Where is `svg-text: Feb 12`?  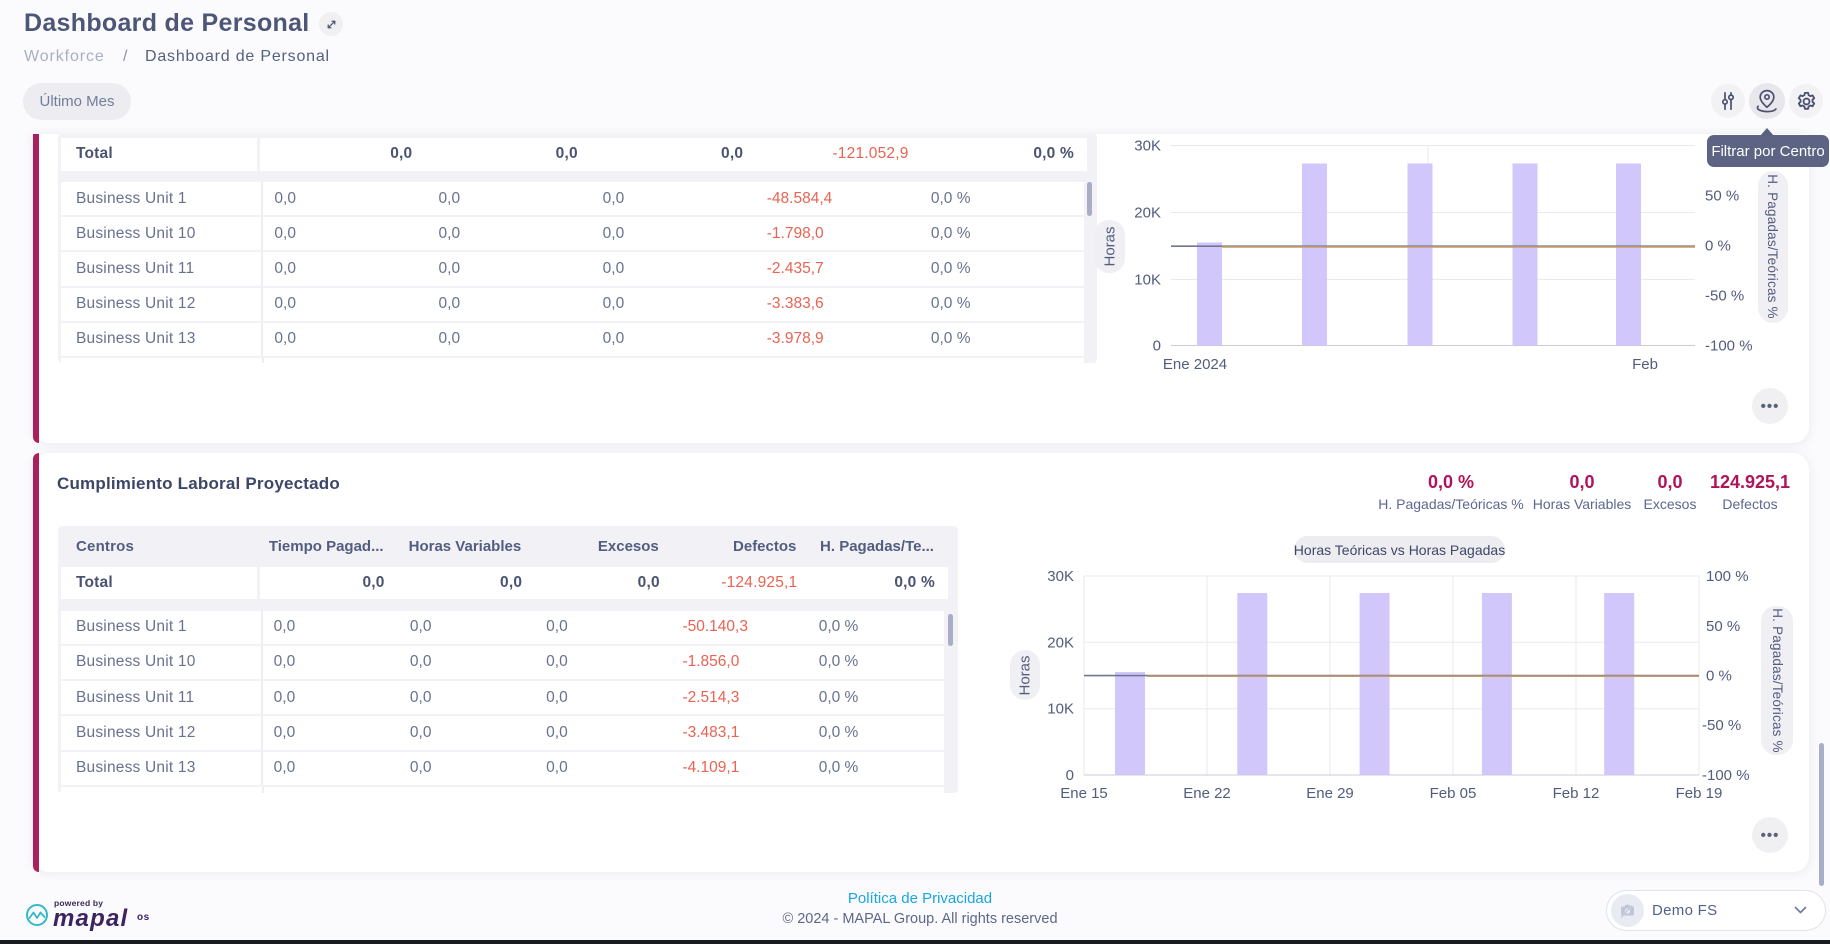
svg-text: Feb 12 is located at coordinates (1576, 793).